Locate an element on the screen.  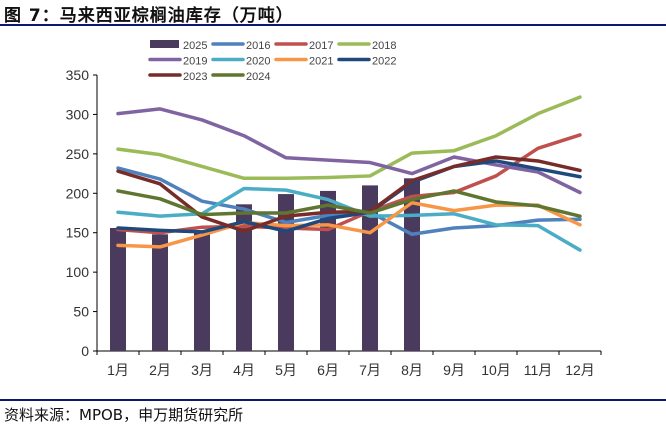
title-divider is located at coordinates (333, 25).